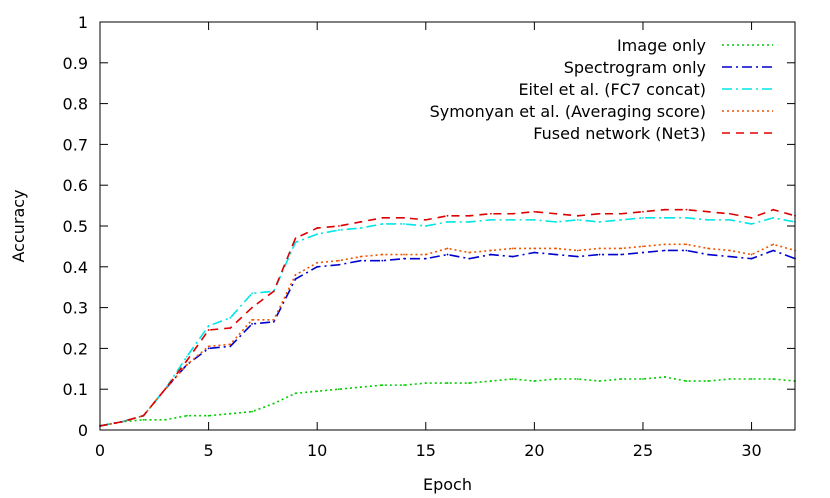  I want to click on x-axis-label: Epoch, so click(447, 484).